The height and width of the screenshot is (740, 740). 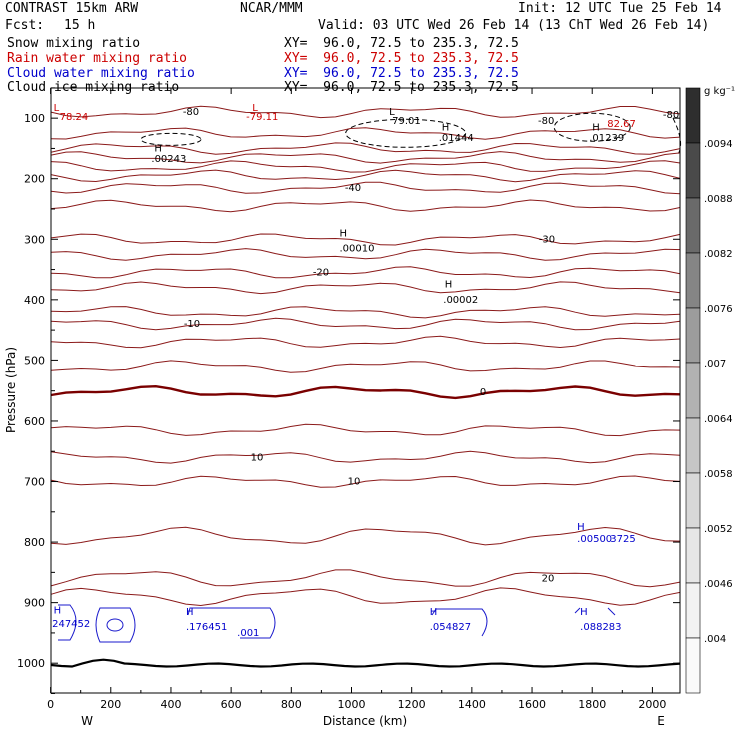 What do you see at coordinates (168, 159) in the screenshot?
I see `extremum-value: .00243` at bounding box center [168, 159].